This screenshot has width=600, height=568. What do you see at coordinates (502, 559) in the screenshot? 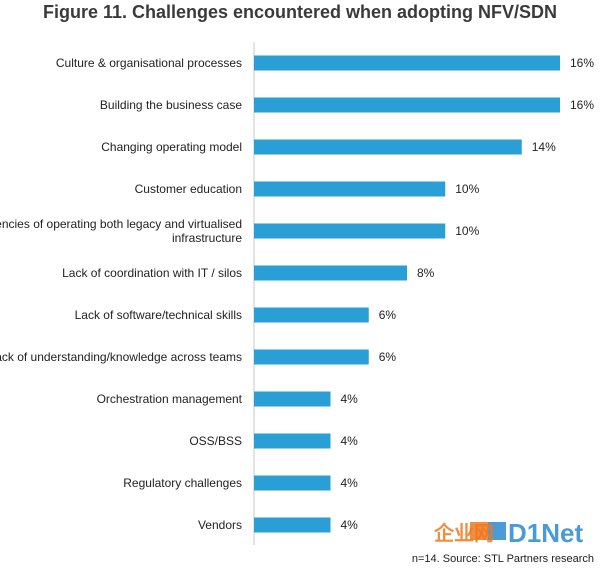
I see `source-note: n=14. Source: STL Partners research` at bounding box center [502, 559].